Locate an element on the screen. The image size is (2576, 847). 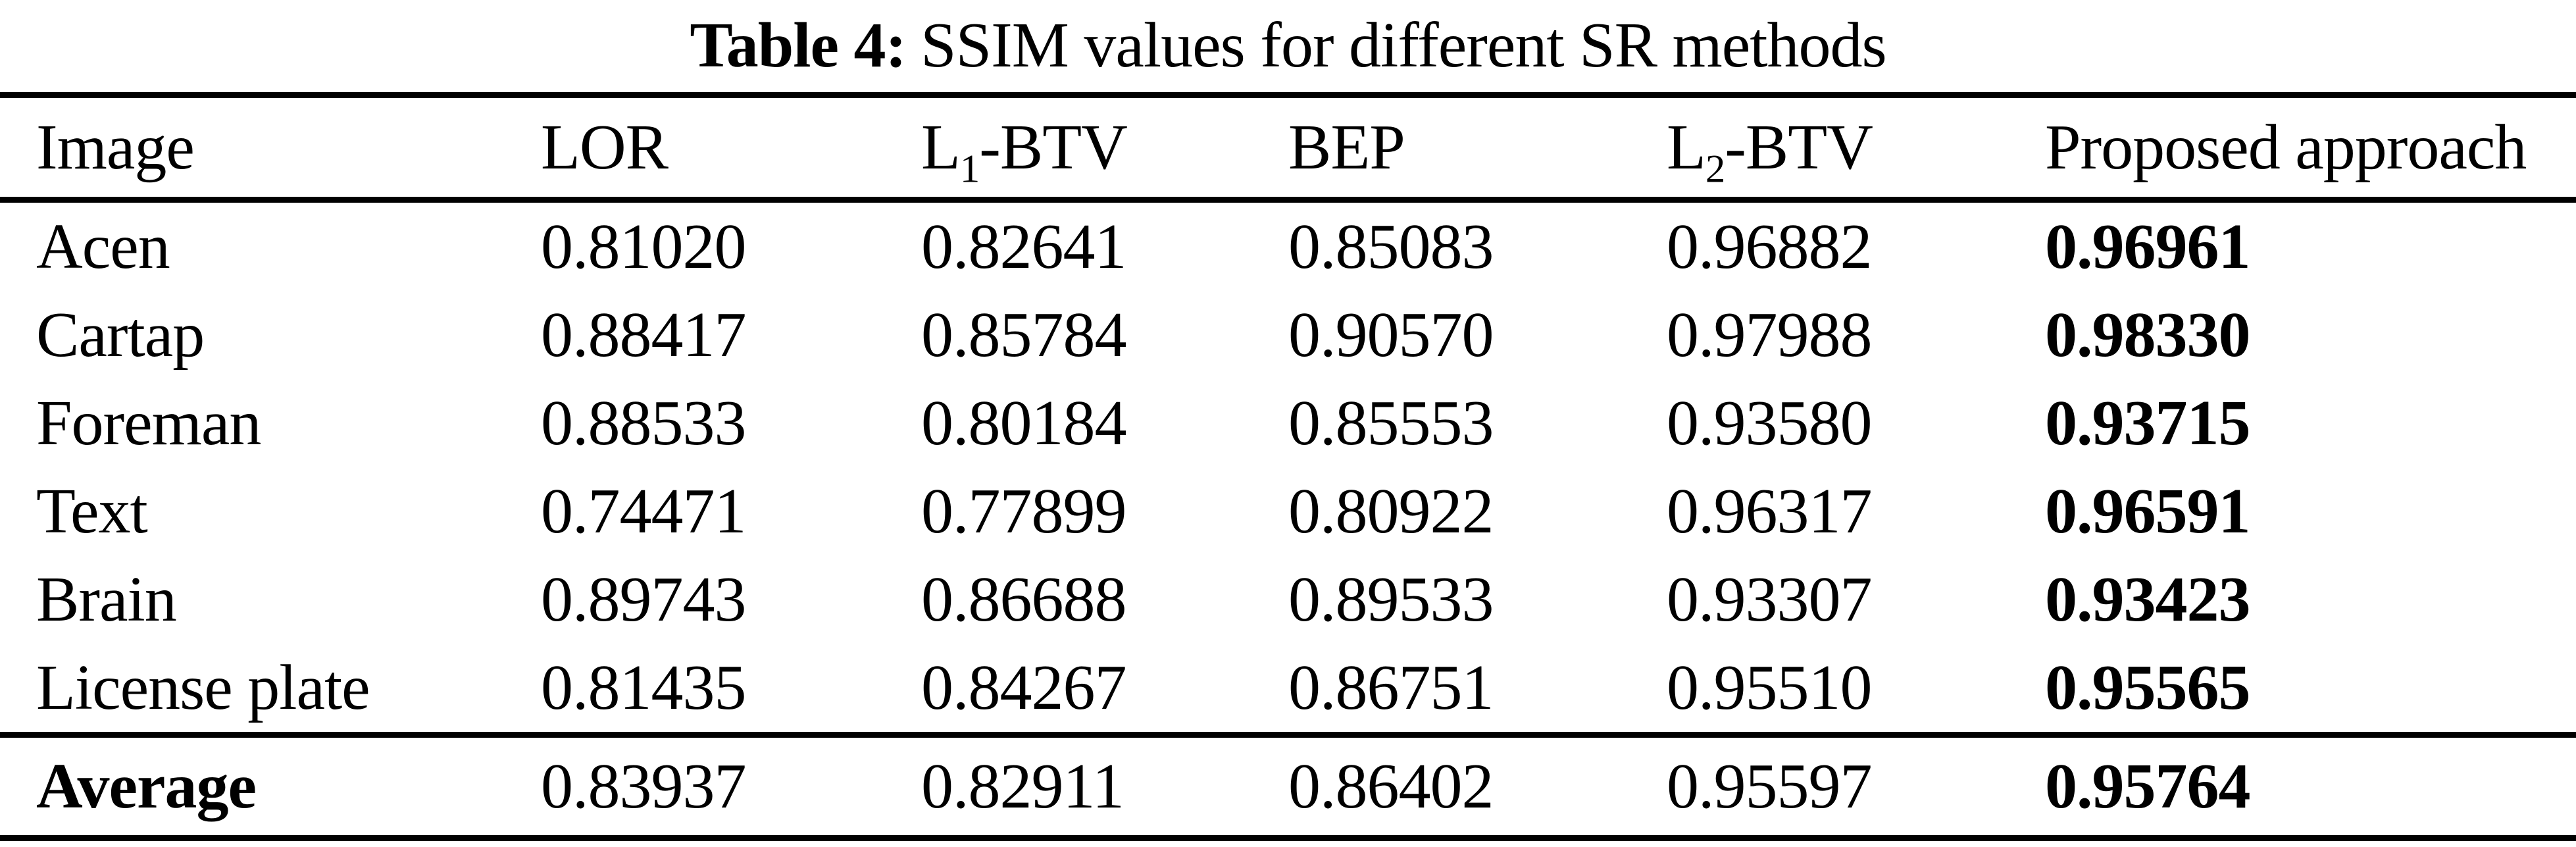
cell-proposed: 0.95565 is located at coordinates (2148, 687).